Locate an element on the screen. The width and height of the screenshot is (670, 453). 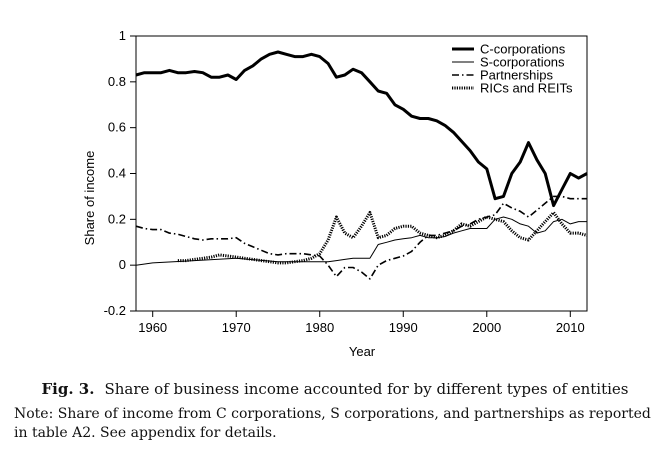
y-axis: -0.2 0 0.2 0.4 0.6 0.8 1 is located at coordinates (120, 173).